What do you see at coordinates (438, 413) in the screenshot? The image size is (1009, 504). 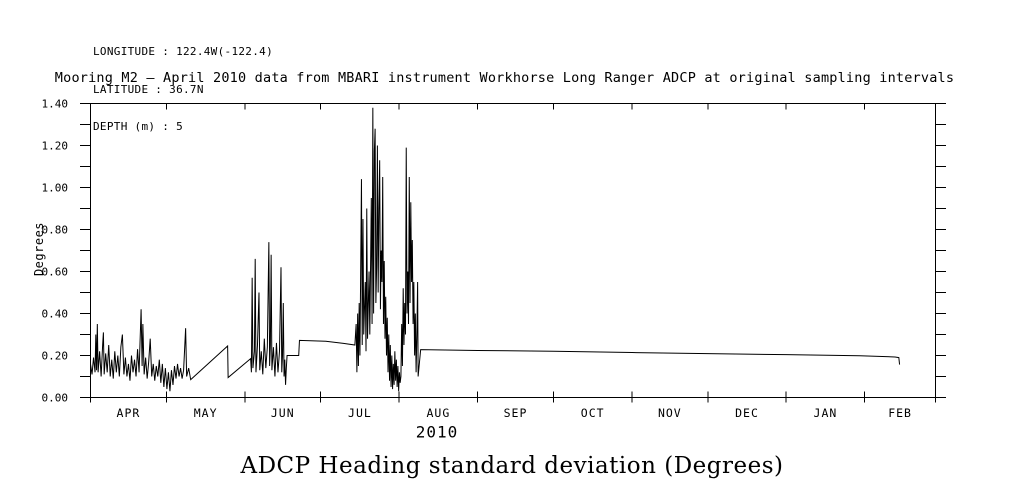 I see `x-month-label: AUG` at bounding box center [438, 413].